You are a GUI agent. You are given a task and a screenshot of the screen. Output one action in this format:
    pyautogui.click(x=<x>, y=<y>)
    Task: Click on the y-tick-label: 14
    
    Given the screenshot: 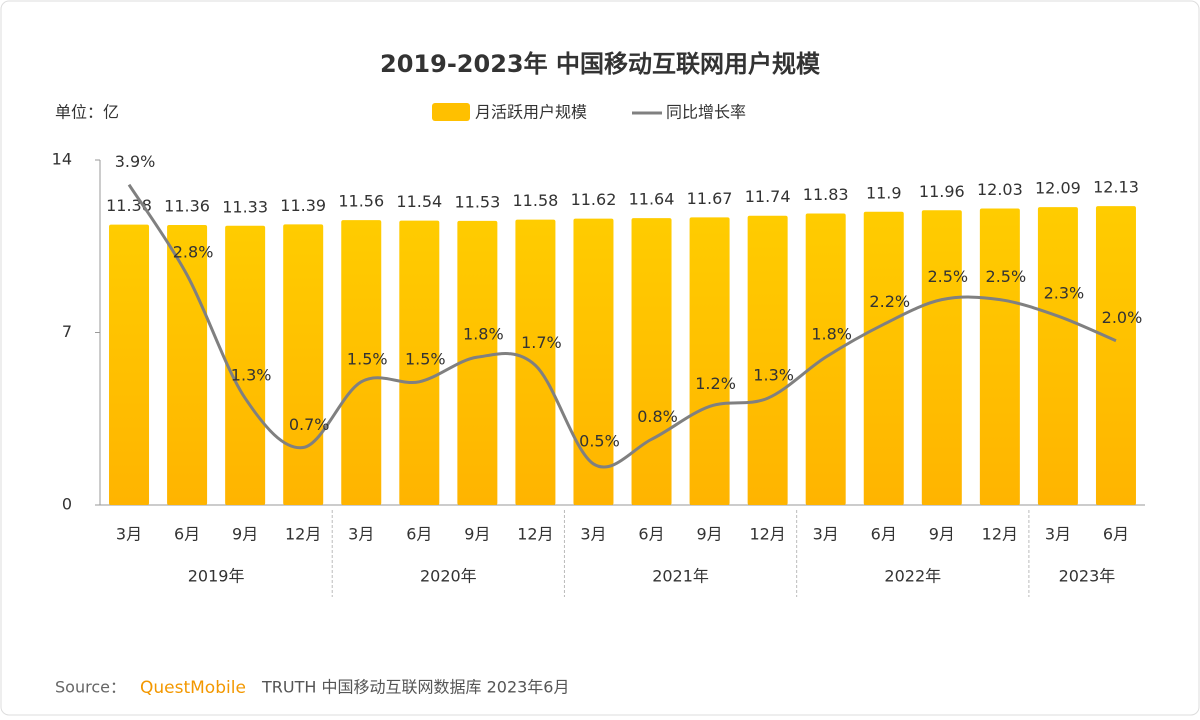 What is the action you would take?
    pyautogui.click(x=62, y=159)
    